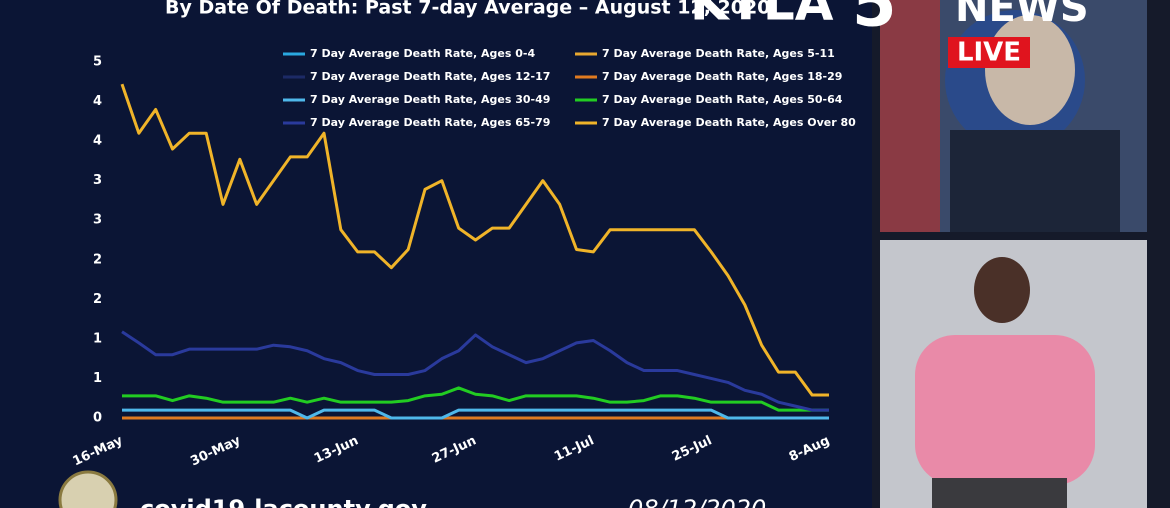 The height and width of the screenshot is (508, 1170). Describe the element at coordinates (430, 76) in the screenshot. I see `legend-label: 7 Day Average Death Rate, Ages 12-17` at that location.